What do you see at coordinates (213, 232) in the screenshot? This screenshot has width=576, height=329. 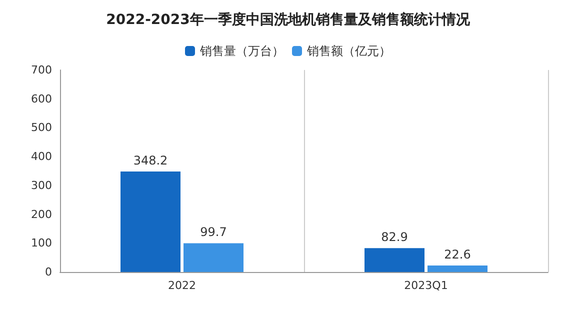 I see `data-label: 99.7` at bounding box center [213, 232].